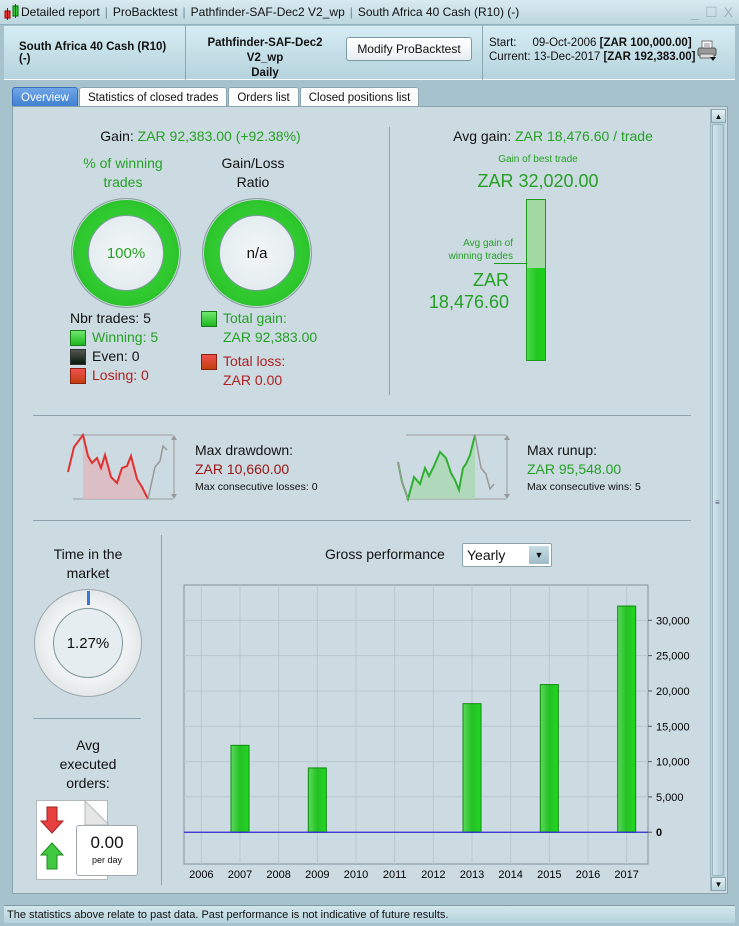  I want to click on avg-gain-summary: Avg gain: ZAR 18,476.60 / trade, so click(553, 136).